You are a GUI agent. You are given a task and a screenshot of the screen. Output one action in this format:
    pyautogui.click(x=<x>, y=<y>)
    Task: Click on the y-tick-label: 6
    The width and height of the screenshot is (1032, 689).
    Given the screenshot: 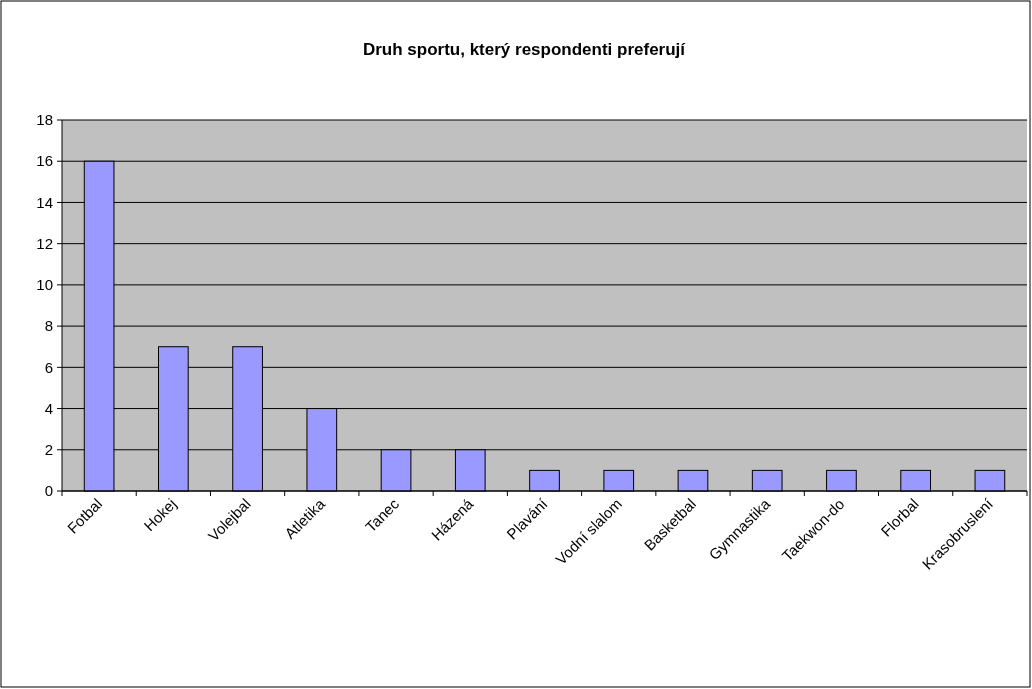 What is the action you would take?
    pyautogui.click(x=48, y=367)
    